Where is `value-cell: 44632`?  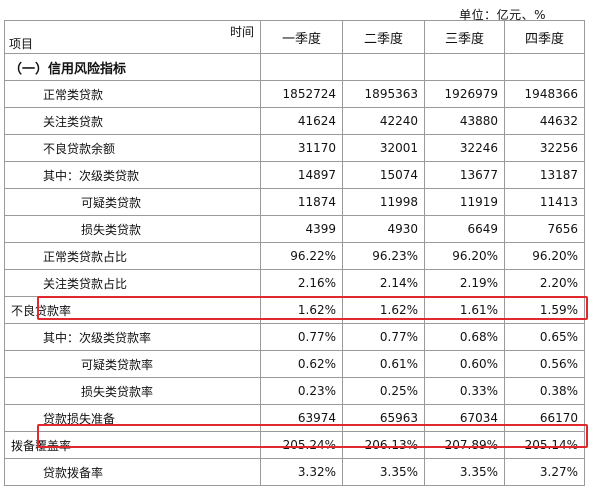 value-cell: 44632 is located at coordinates (544, 121).